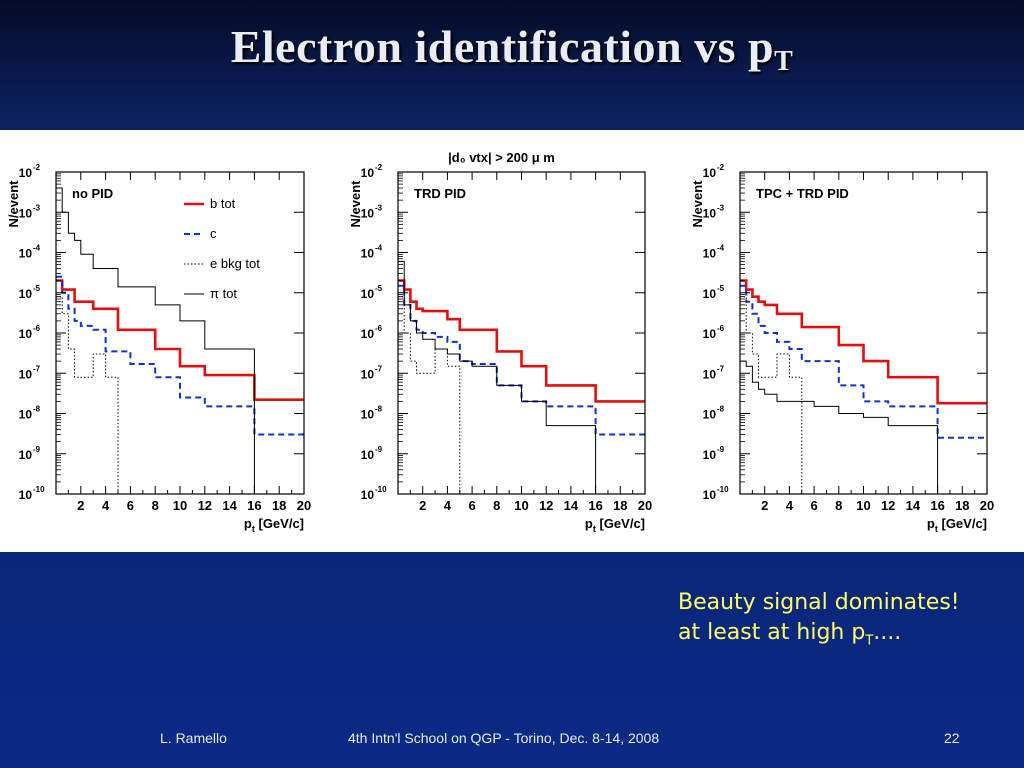 The height and width of the screenshot is (768, 1024). What do you see at coordinates (223, 203) in the screenshot?
I see `legend-label: b tot` at bounding box center [223, 203].